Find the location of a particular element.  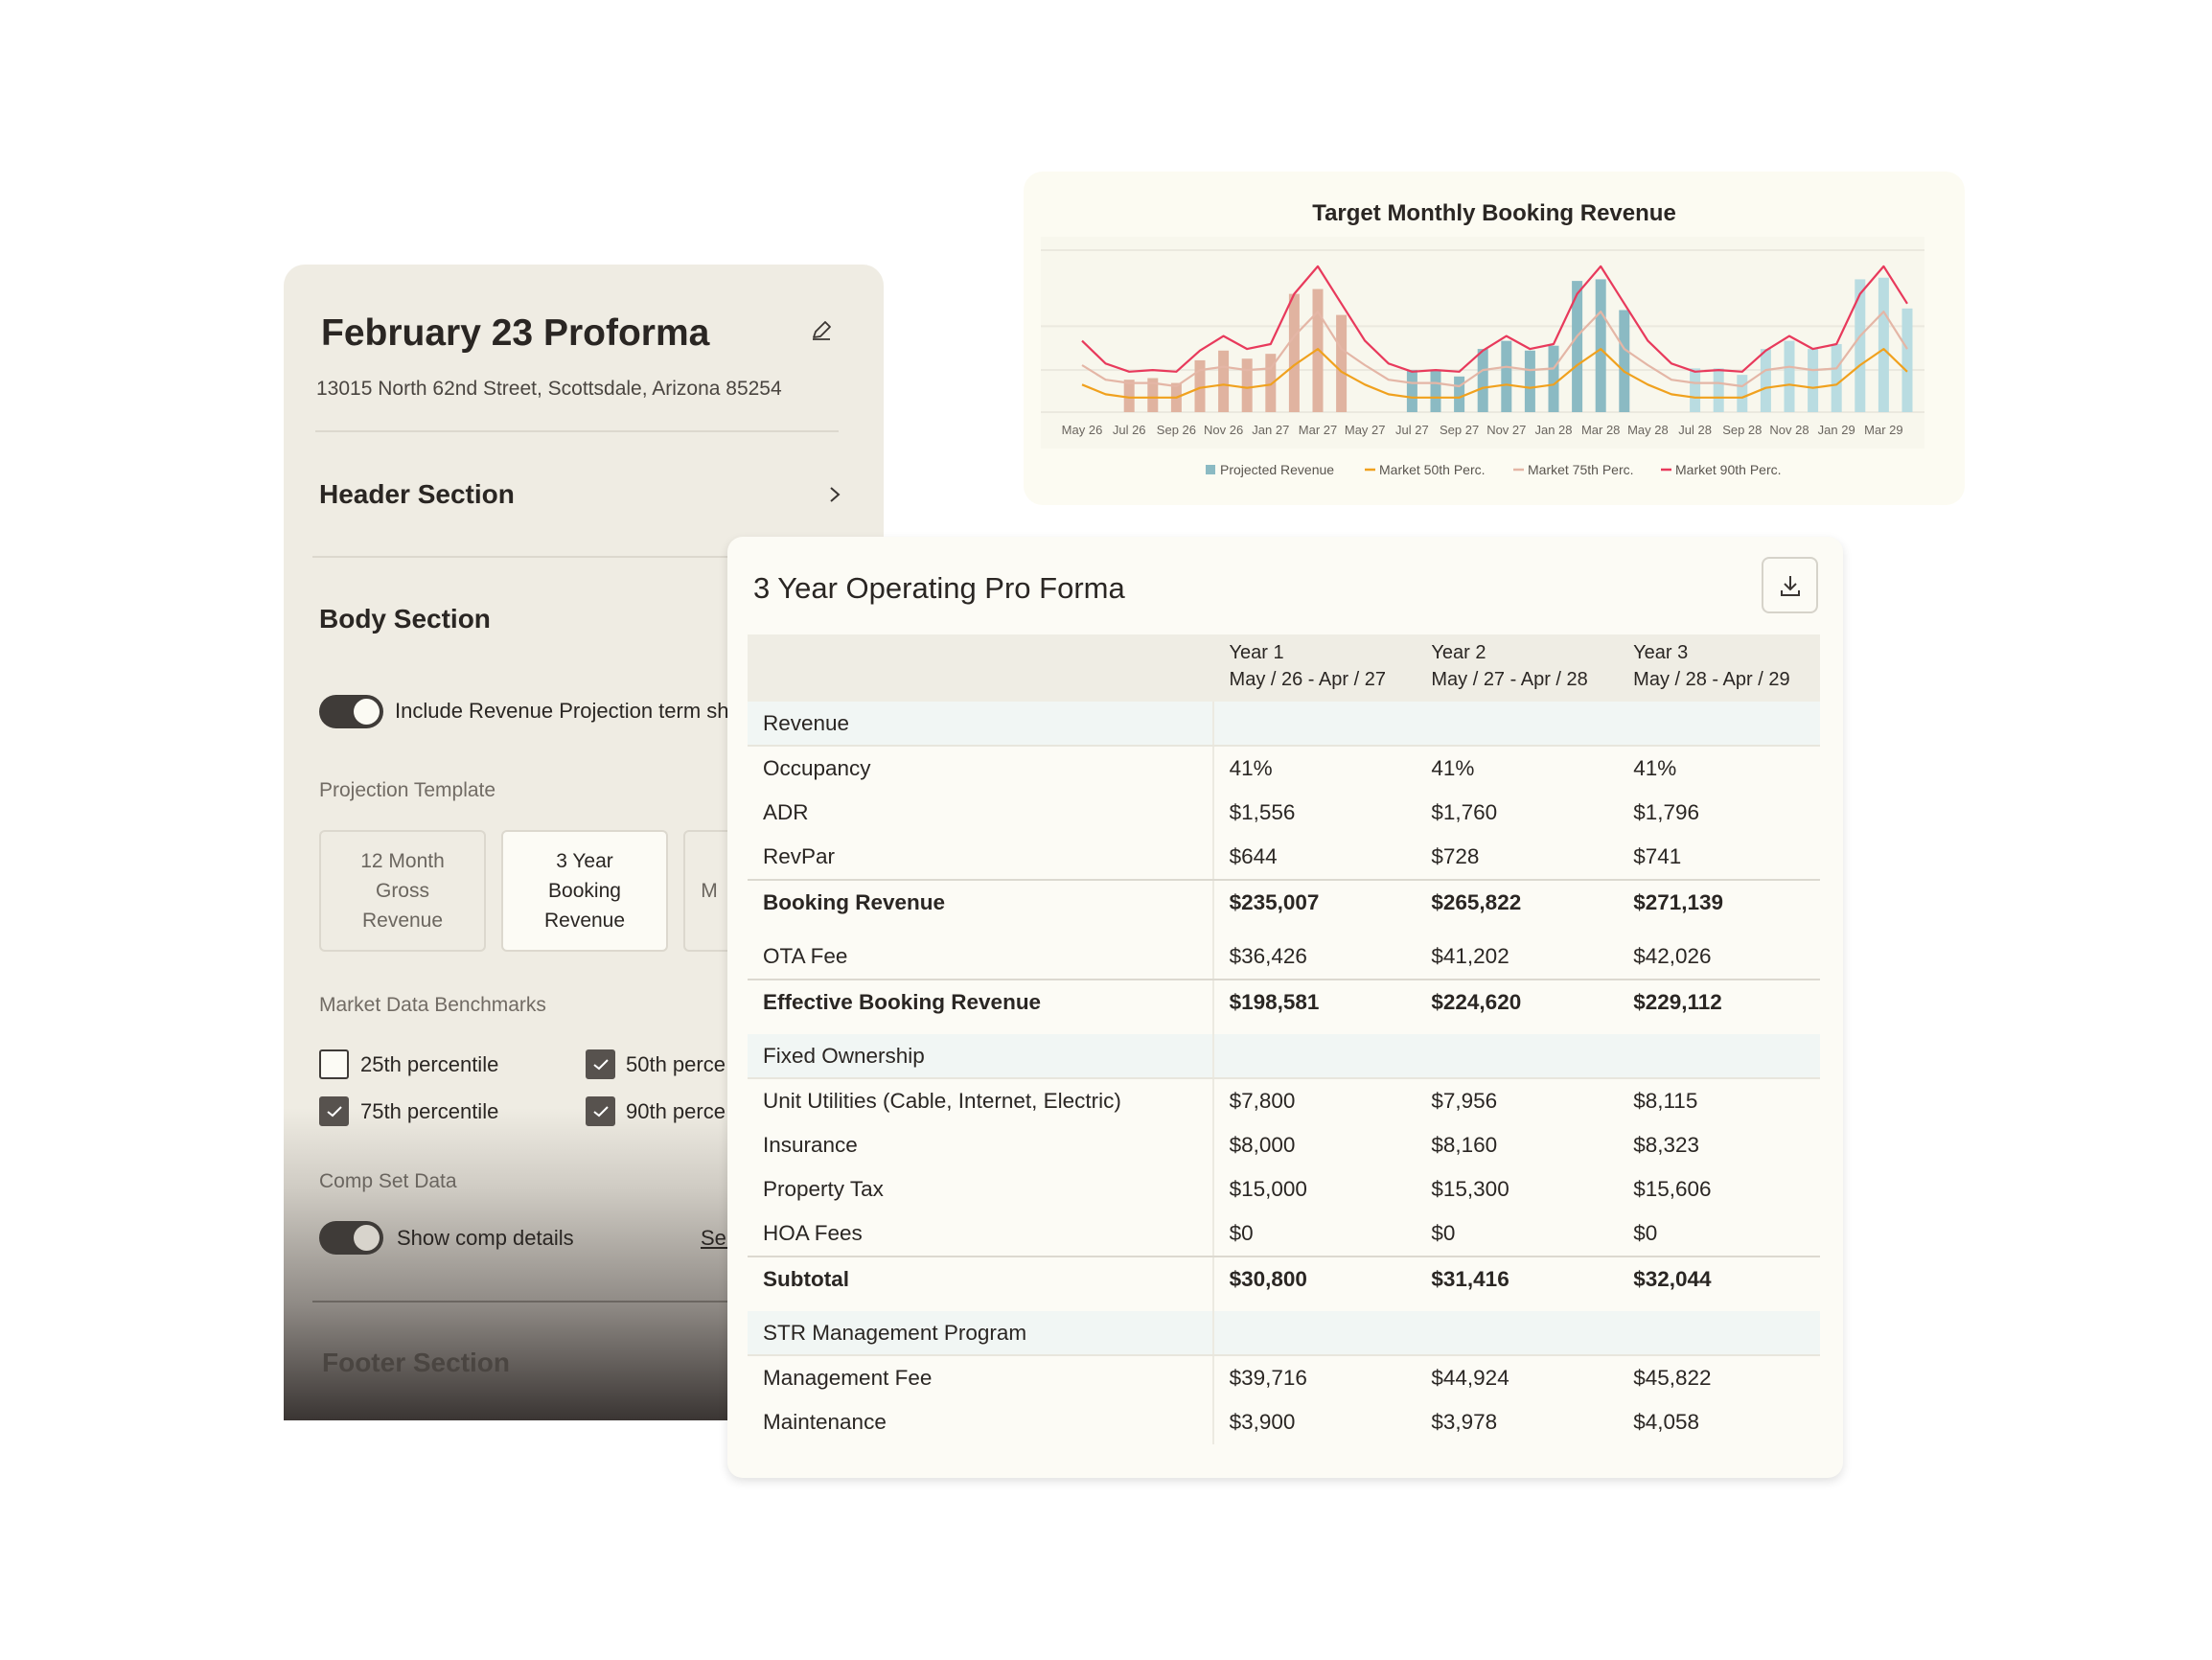

row-value-year-3: 41% is located at coordinates (1655, 768).